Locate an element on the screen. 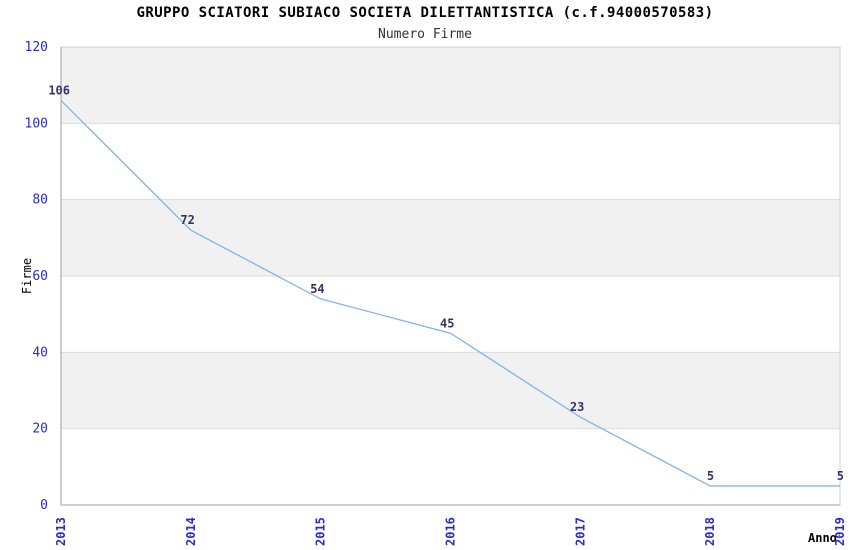 This screenshot has width=850, height=550. x-tick-label: 2019 is located at coordinates (840, 531).